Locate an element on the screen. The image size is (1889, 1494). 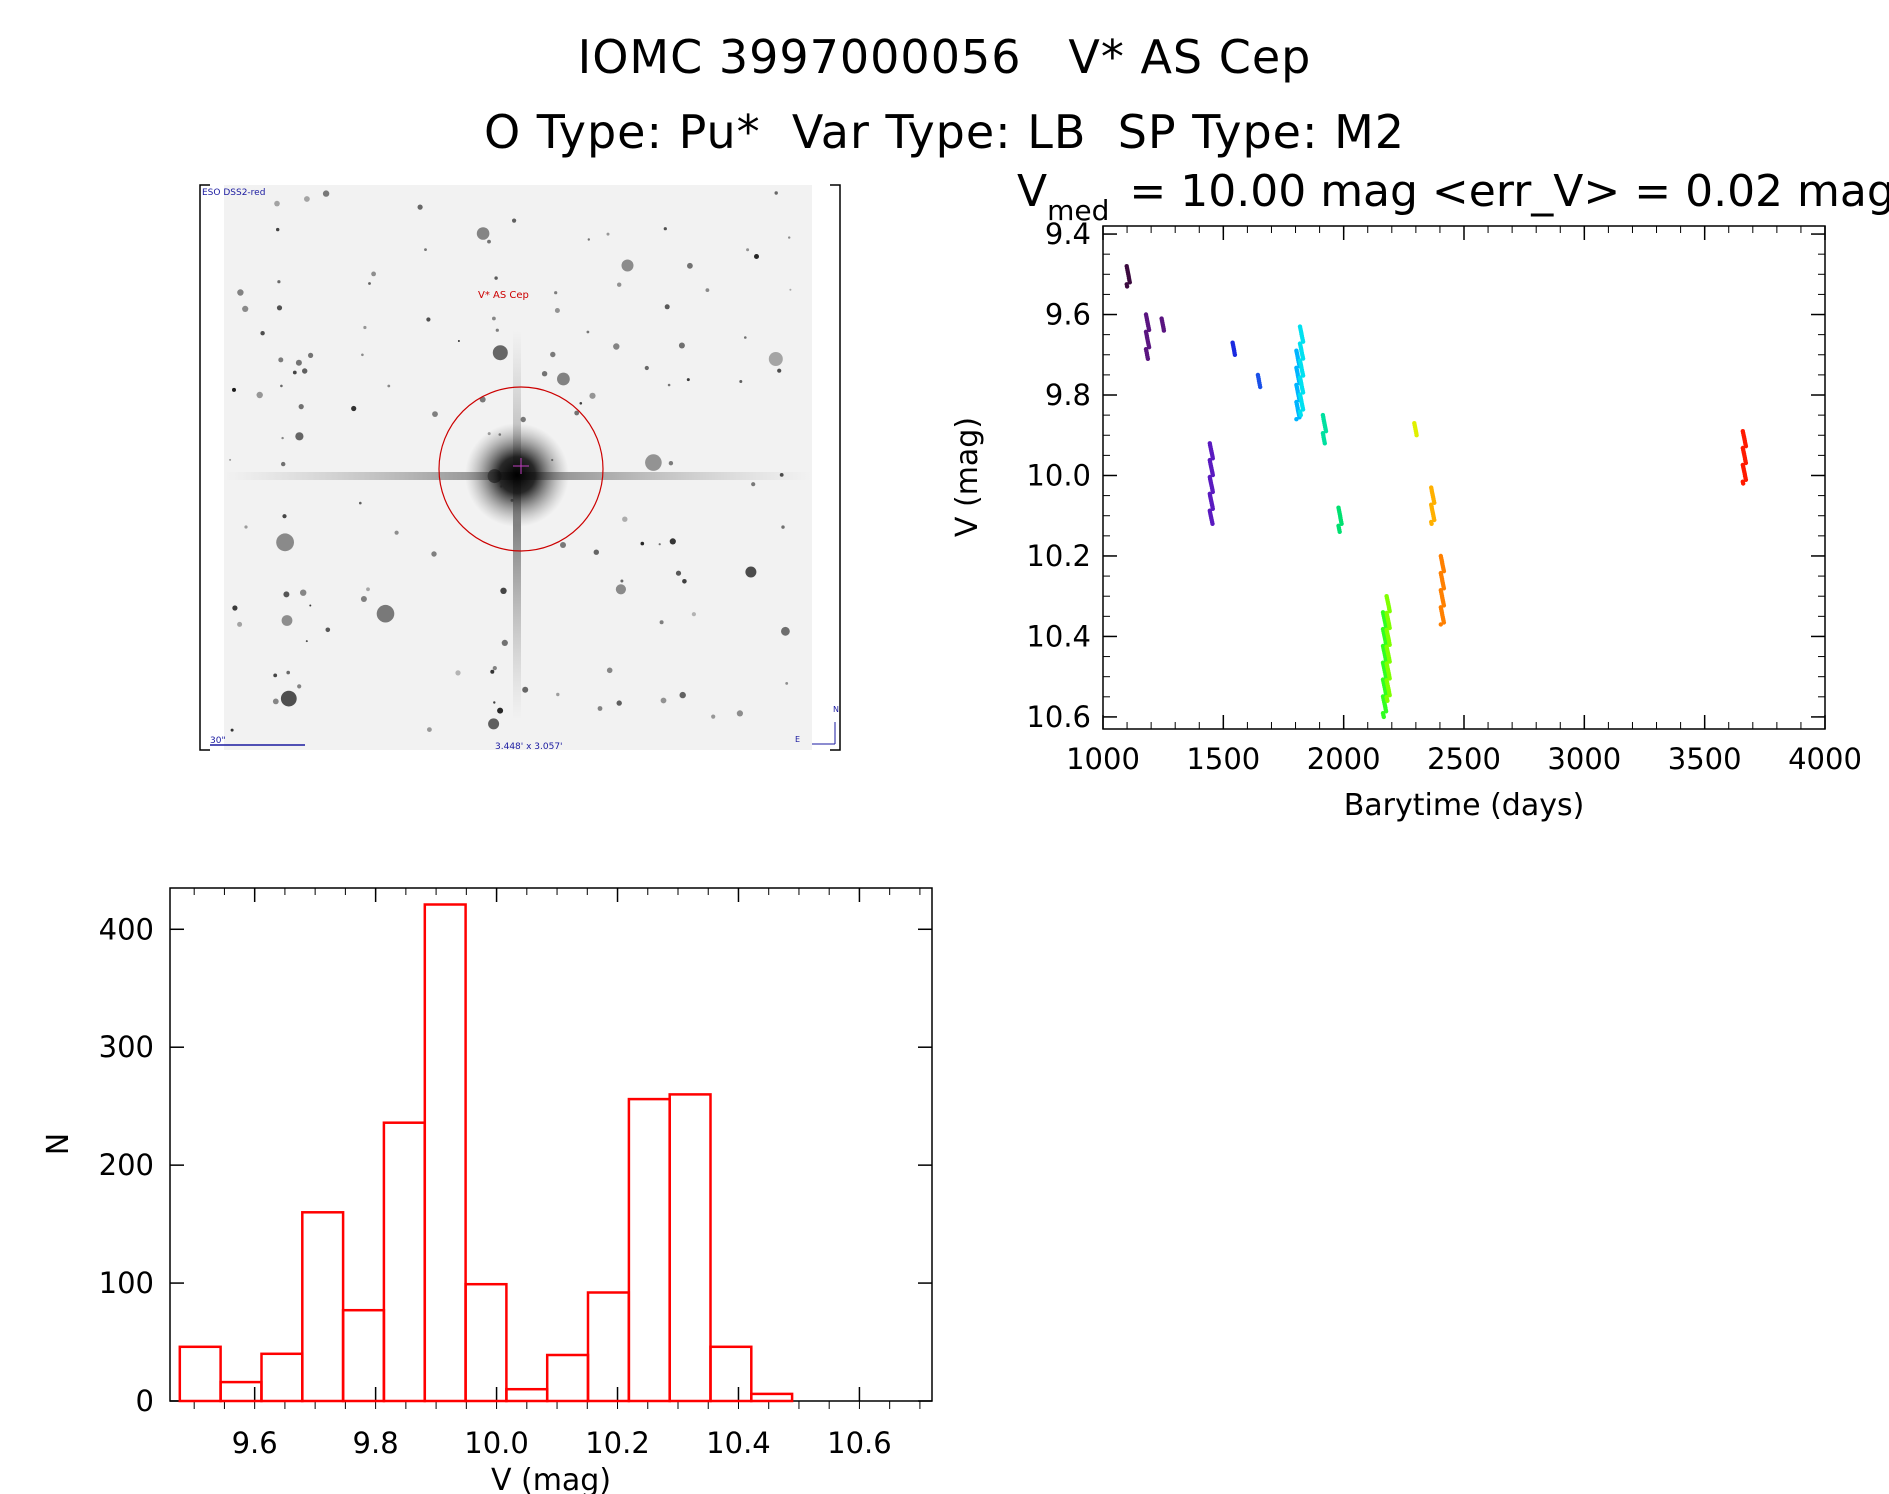
x-tick-label: 3500 is located at coordinates (1705, 759).